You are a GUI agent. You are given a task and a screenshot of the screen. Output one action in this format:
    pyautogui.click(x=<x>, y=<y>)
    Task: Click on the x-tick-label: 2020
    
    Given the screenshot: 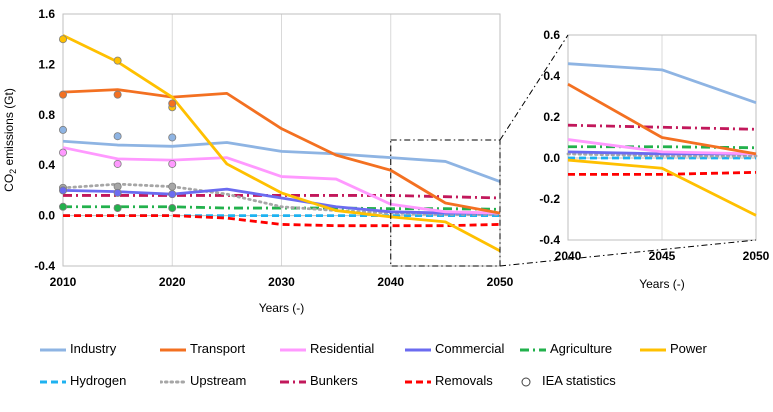 What is the action you would take?
    pyautogui.click(x=172, y=282)
    